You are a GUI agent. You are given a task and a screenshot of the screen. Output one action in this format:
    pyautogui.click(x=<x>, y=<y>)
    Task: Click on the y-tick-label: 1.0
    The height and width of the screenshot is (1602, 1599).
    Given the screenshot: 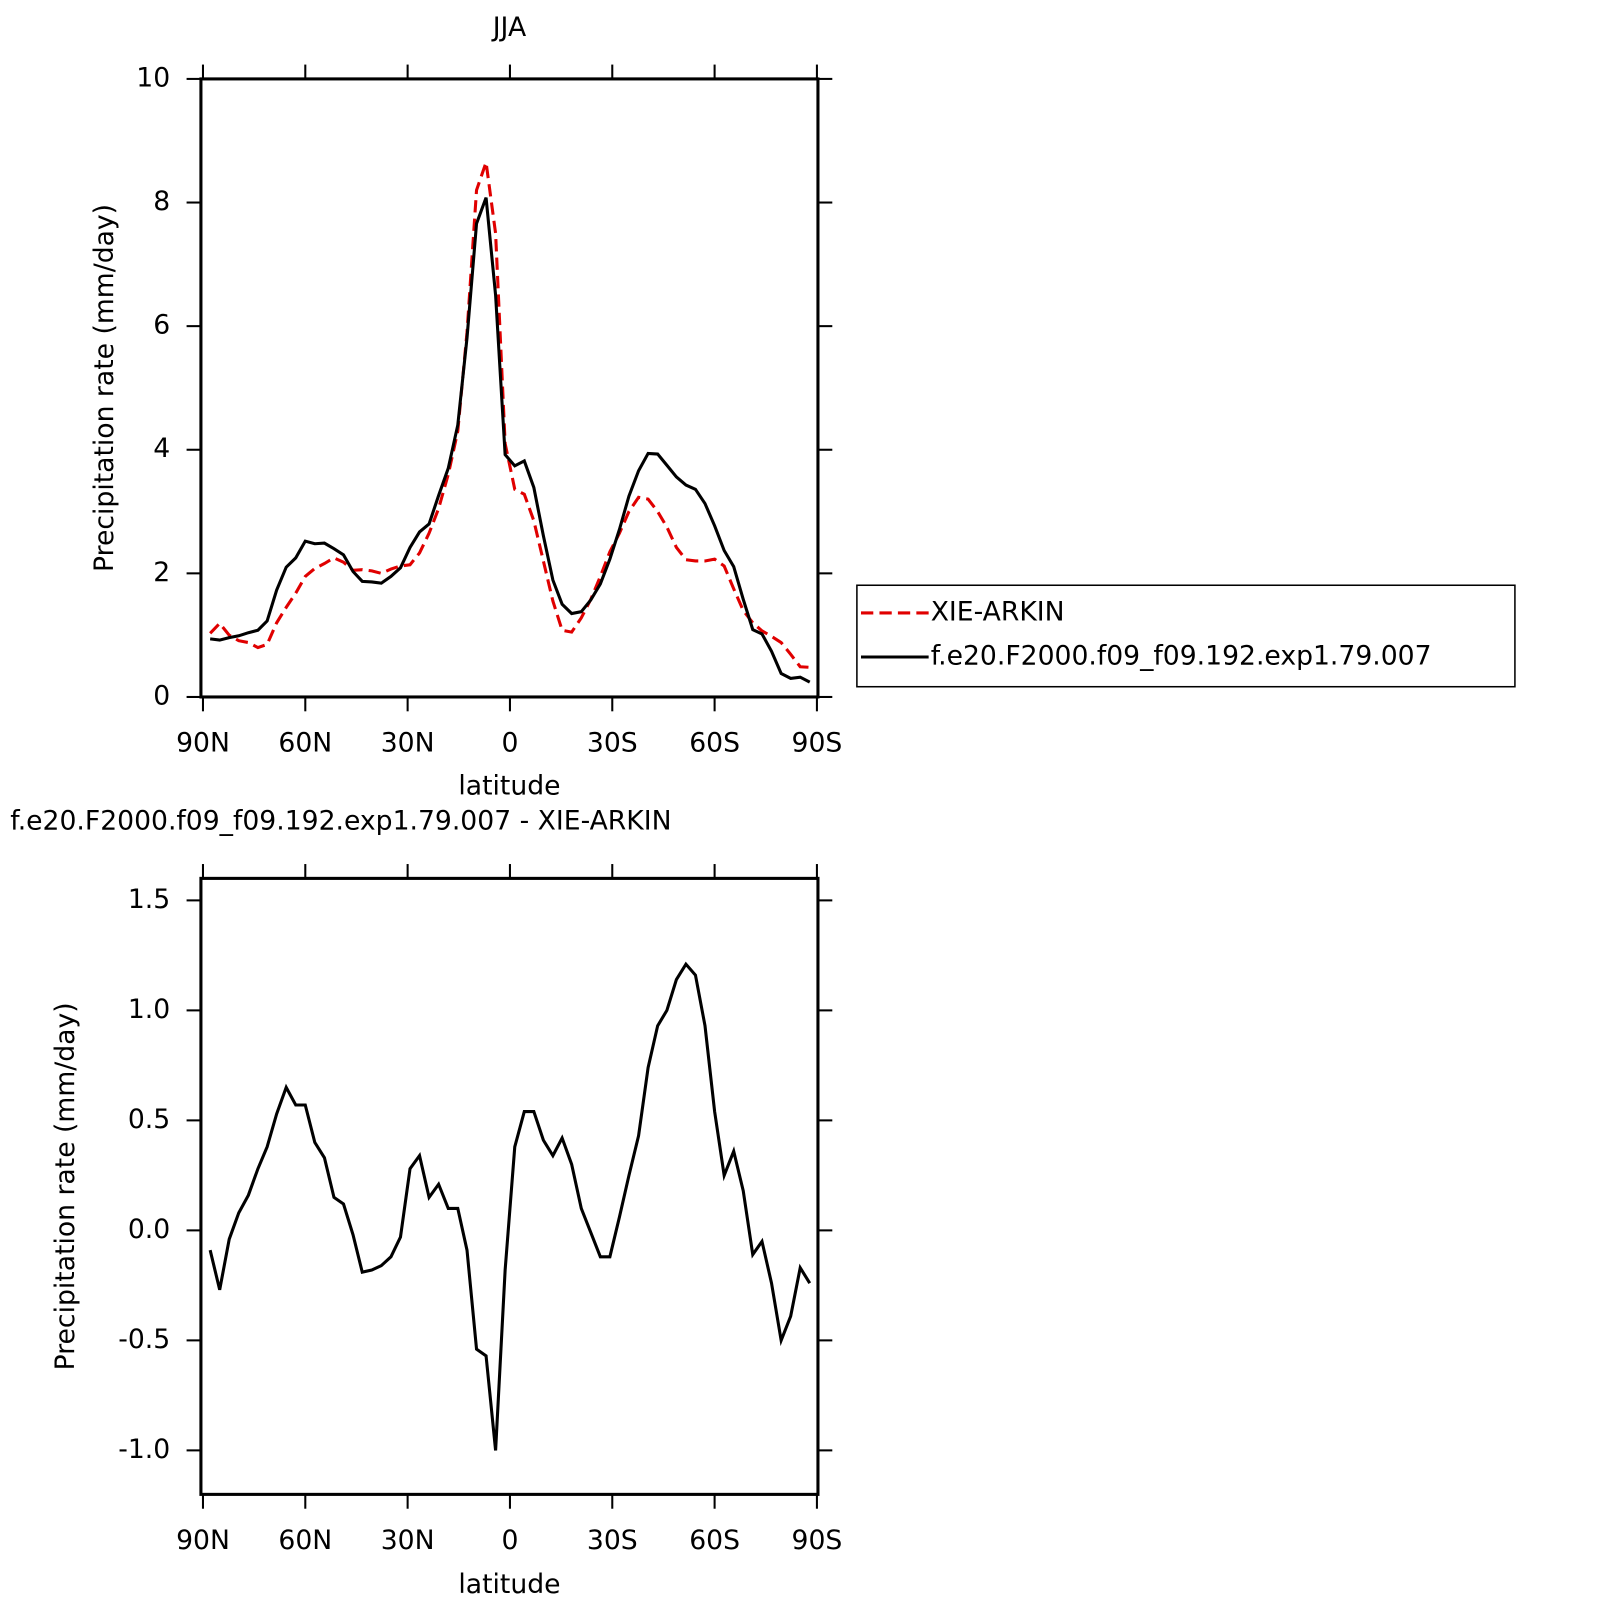 What is the action you would take?
    pyautogui.click(x=149, y=1009)
    